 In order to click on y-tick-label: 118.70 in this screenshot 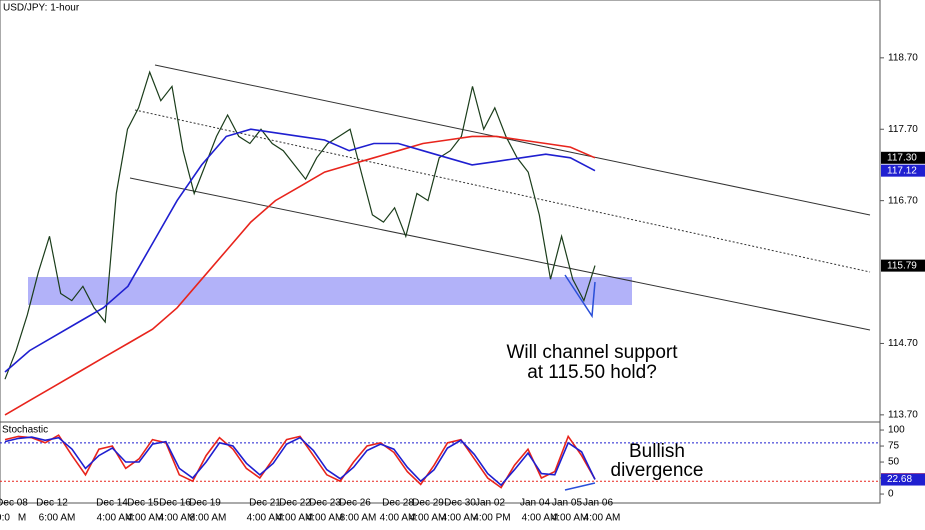, I will do `click(903, 57)`.